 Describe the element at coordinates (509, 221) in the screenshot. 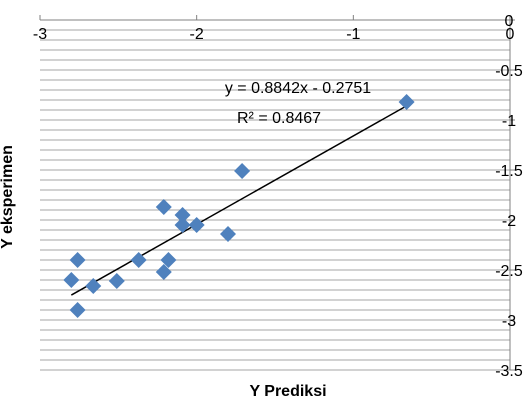

I see `y-tick-label: -2` at that location.